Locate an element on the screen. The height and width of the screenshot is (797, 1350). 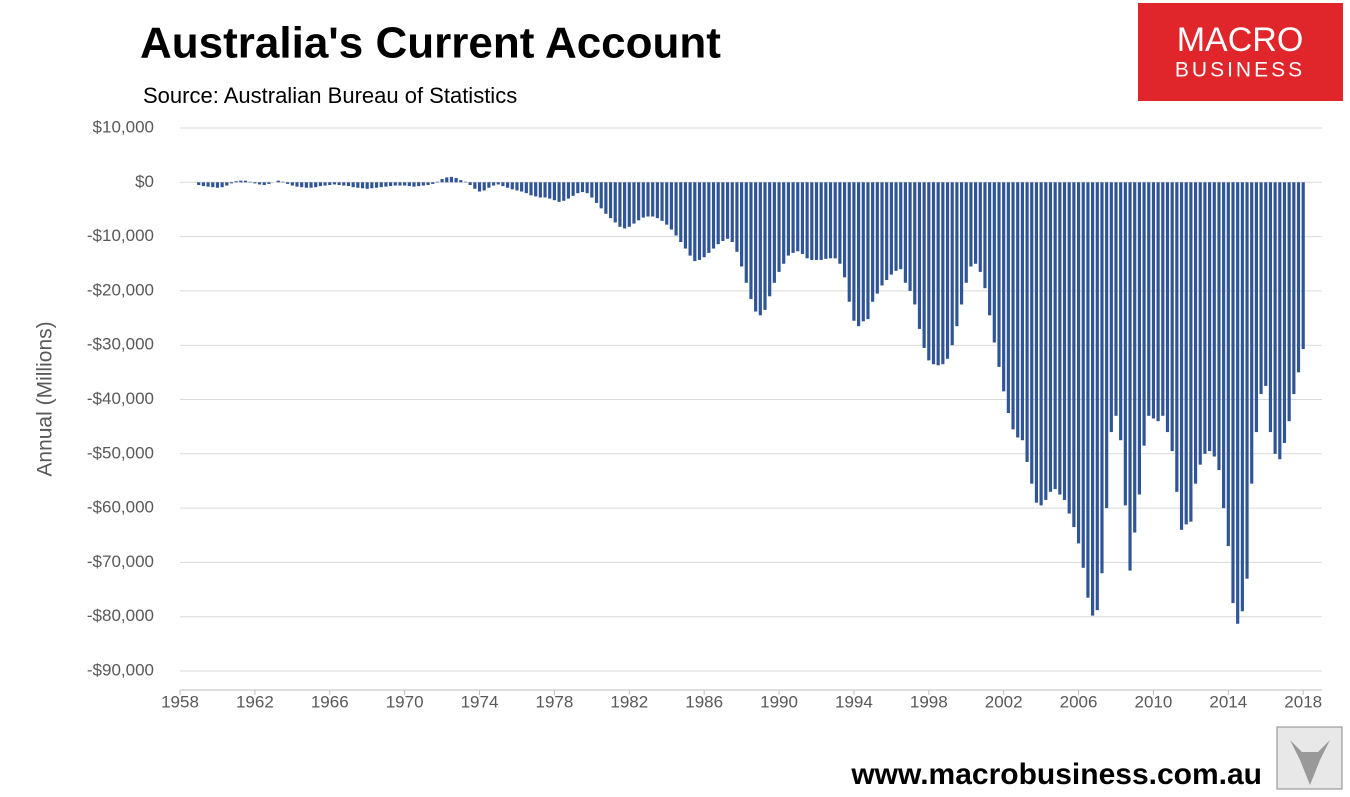
x-tick-label: 2002 is located at coordinates (1004, 701).